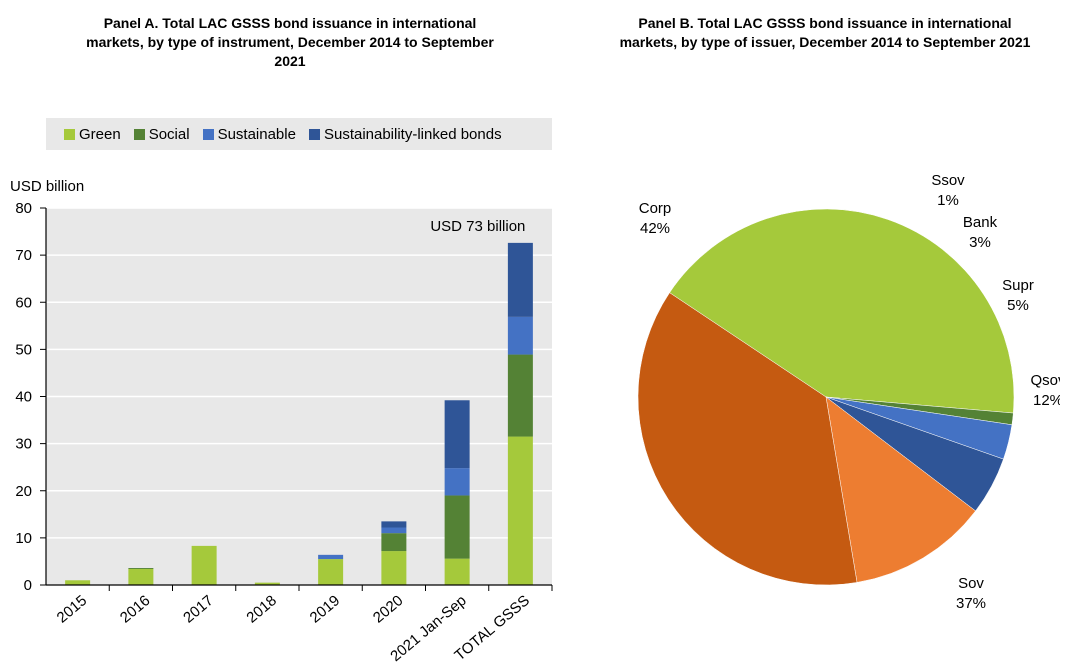 The height and width of the screenshot is (670, 1071). What do you see at coordinates (23, 302) in the screenshot?
I see `y-tick-label: 60` at bounding box center [23, 302].